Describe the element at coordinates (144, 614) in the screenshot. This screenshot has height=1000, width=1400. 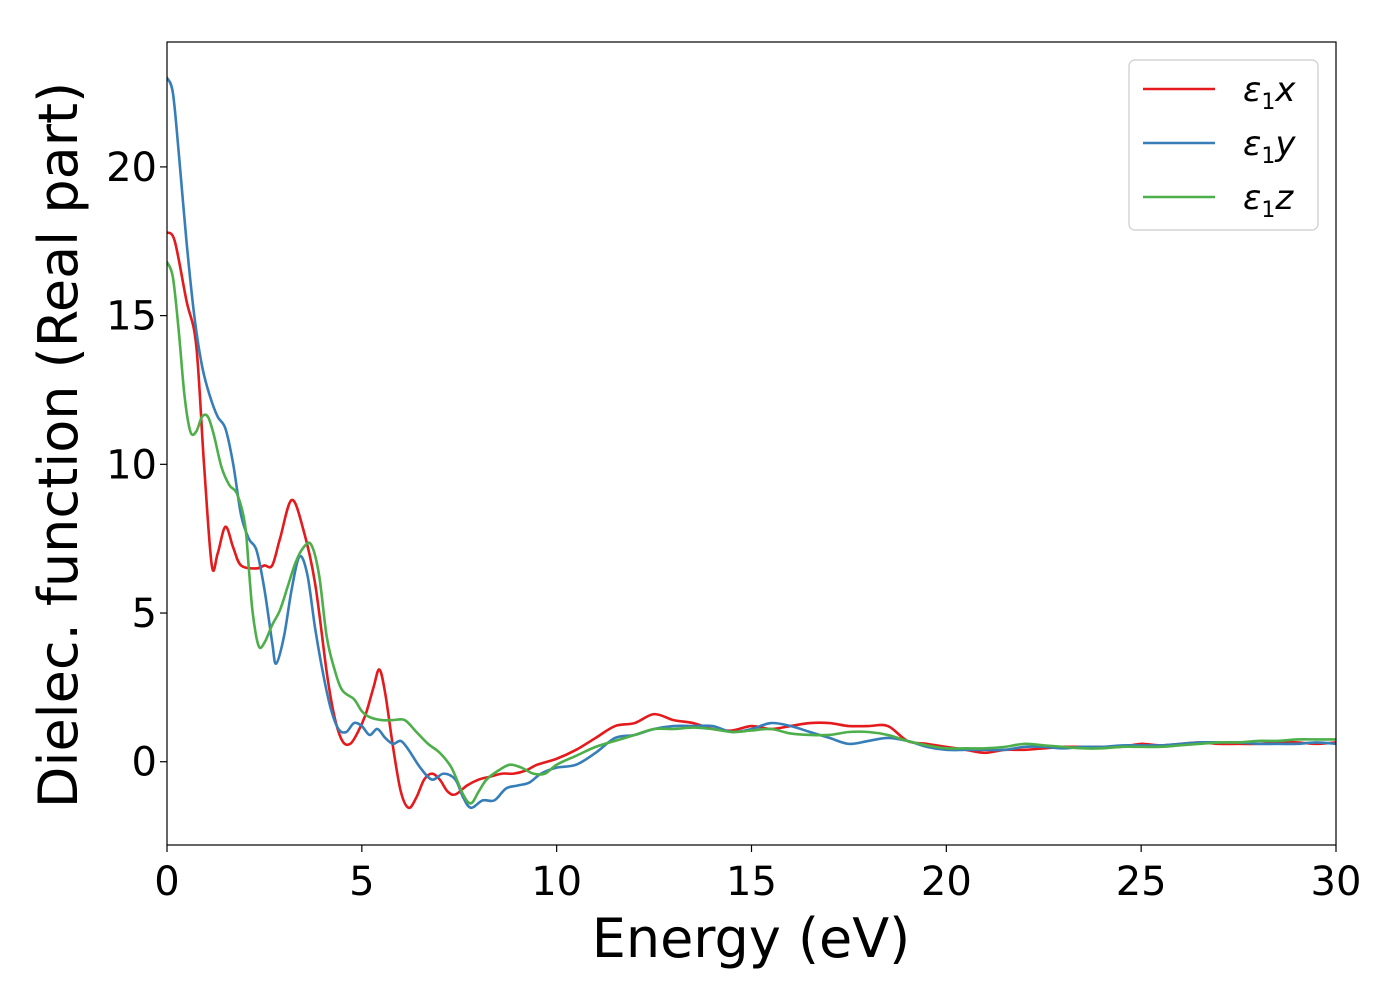
I see `y-tick-label: 5` at that location.